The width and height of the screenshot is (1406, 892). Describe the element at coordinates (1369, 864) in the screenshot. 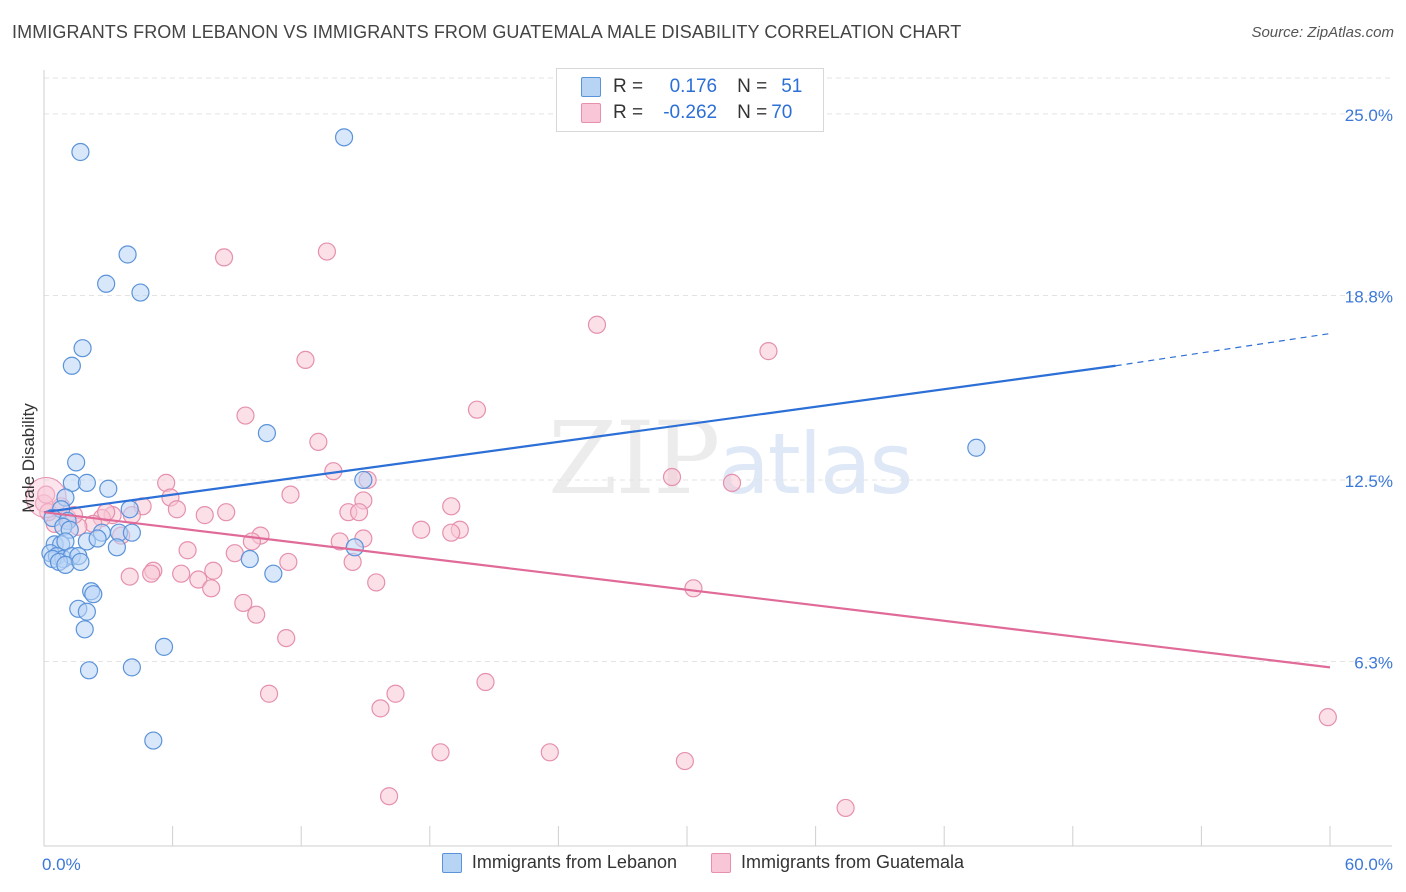

I see `x-tick-label: 60.0%` at that location.